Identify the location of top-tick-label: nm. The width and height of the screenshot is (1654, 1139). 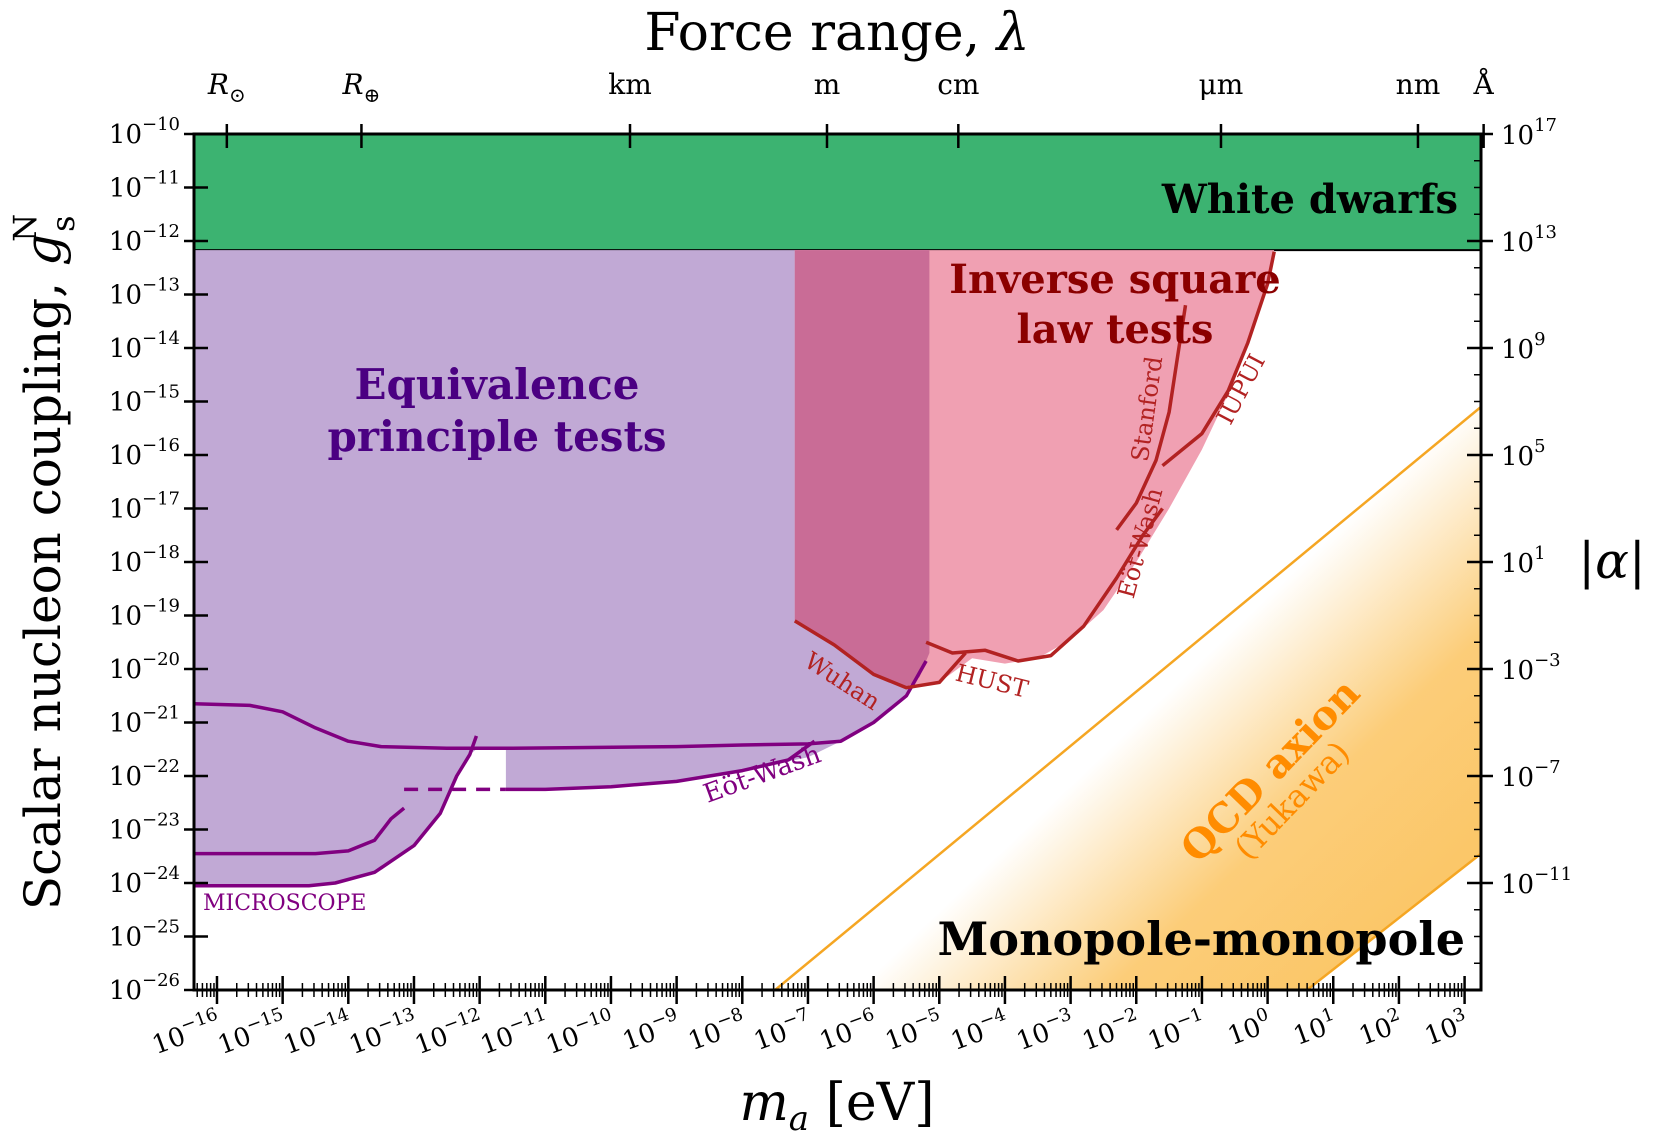
(1418, 84).